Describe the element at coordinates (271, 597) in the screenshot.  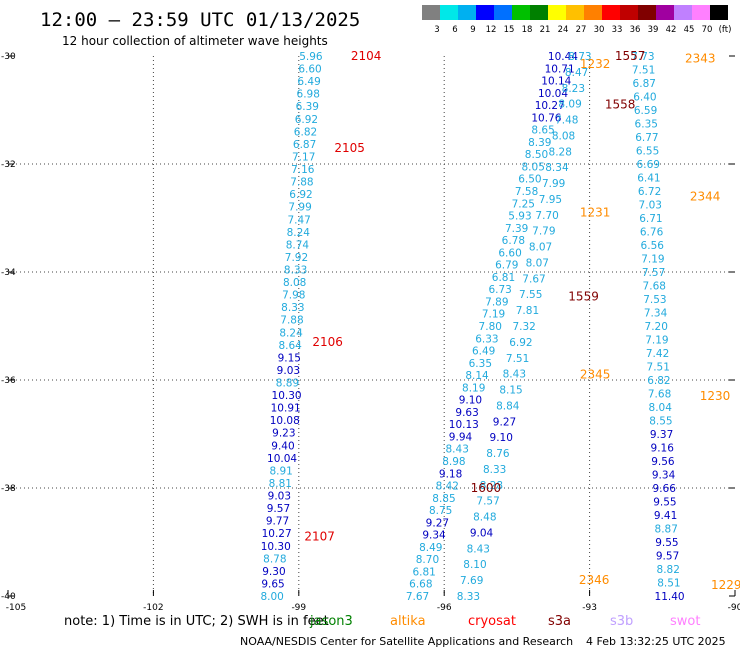
I see `swh-value: 8.00` at that location.